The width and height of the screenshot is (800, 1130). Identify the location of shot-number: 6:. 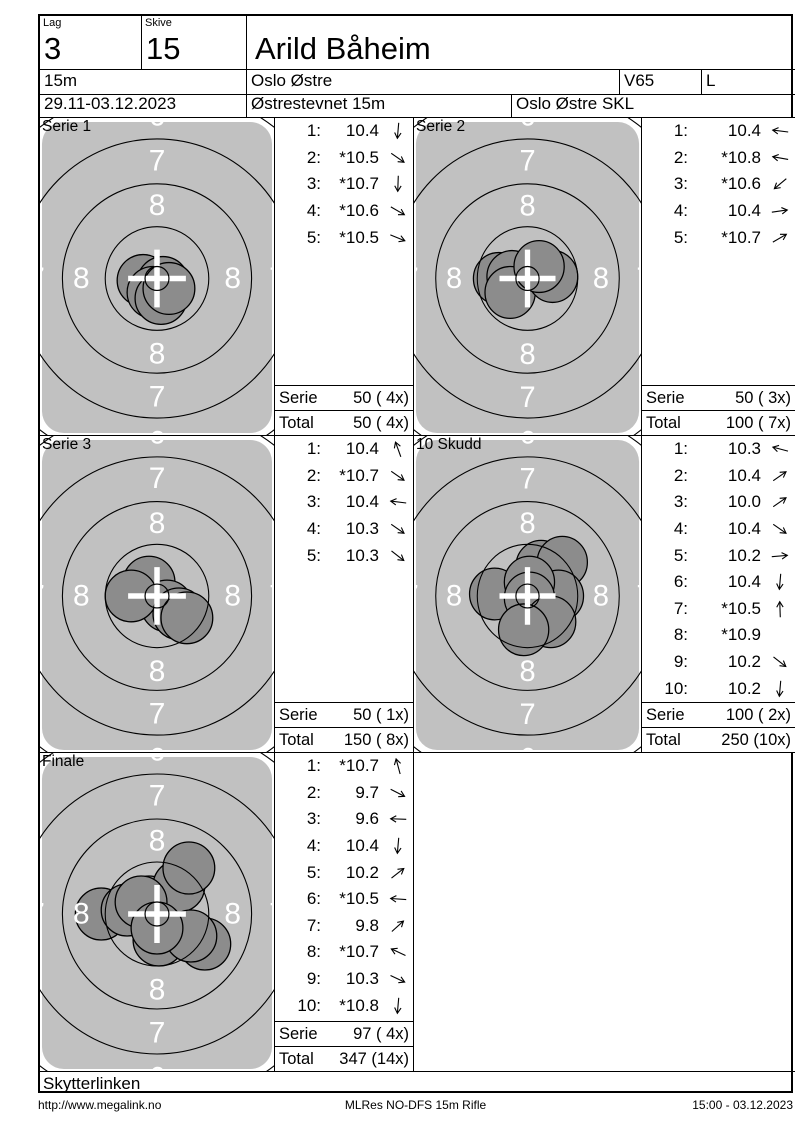
(680, 582).